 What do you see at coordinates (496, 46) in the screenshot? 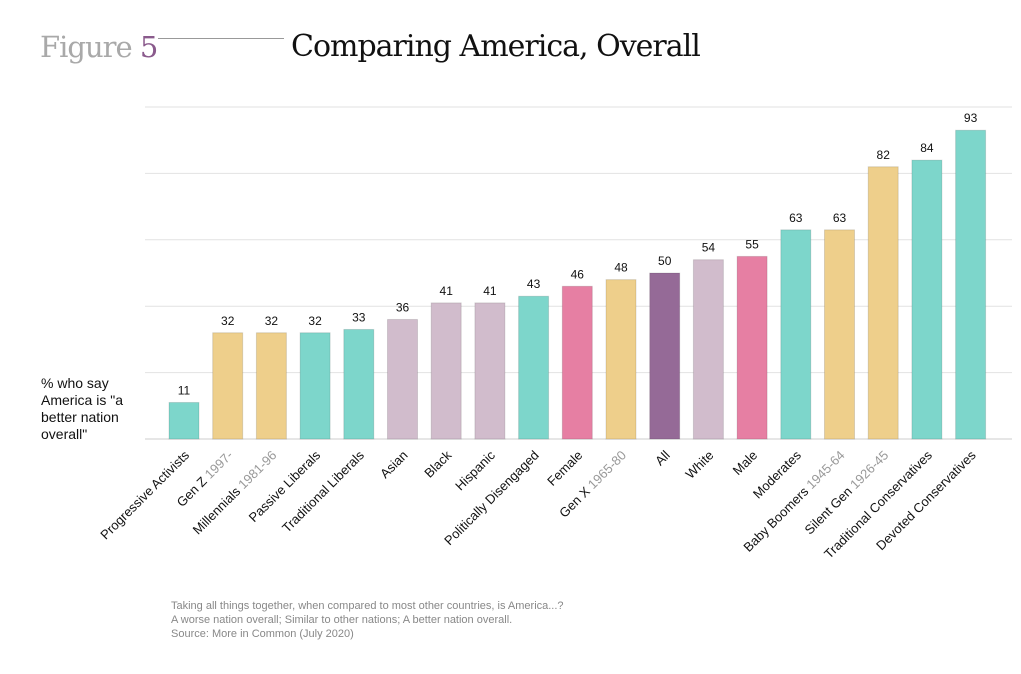
I see `chart-title: Comparing America, Overall` at bounding box center [496, 46].